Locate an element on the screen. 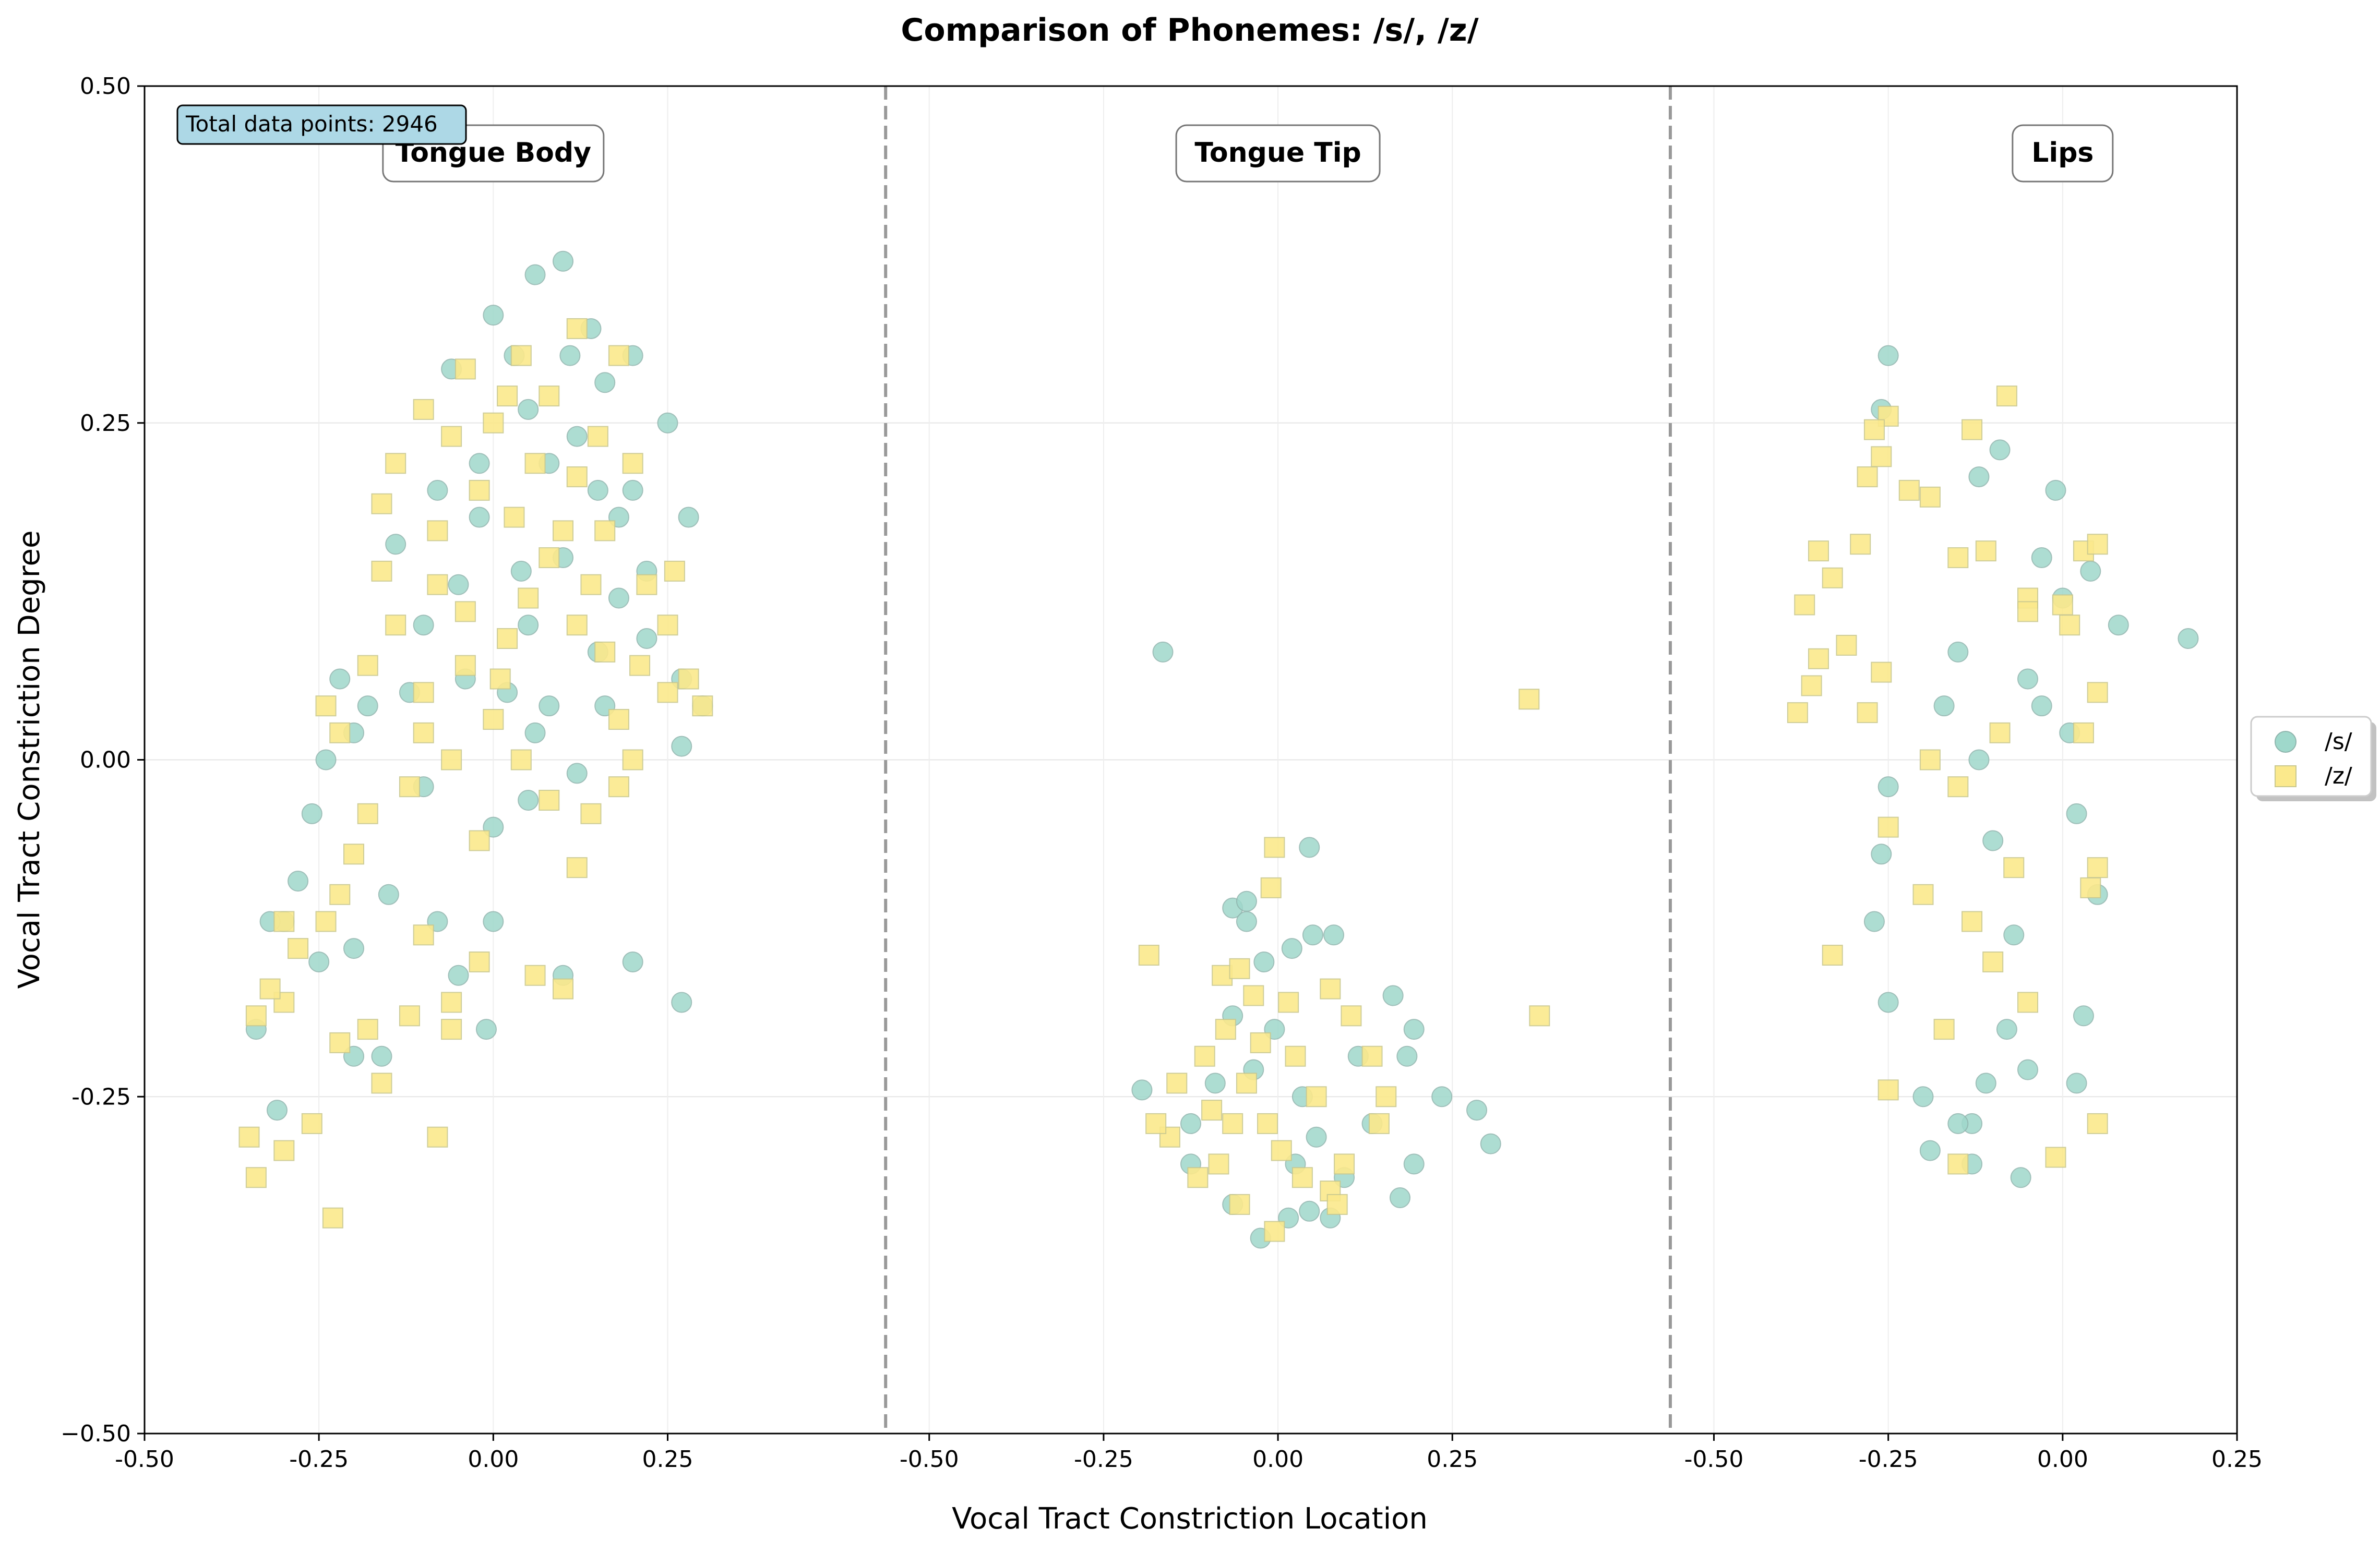  region-label-0: Tongue Body is located at coordinates (493, 153).